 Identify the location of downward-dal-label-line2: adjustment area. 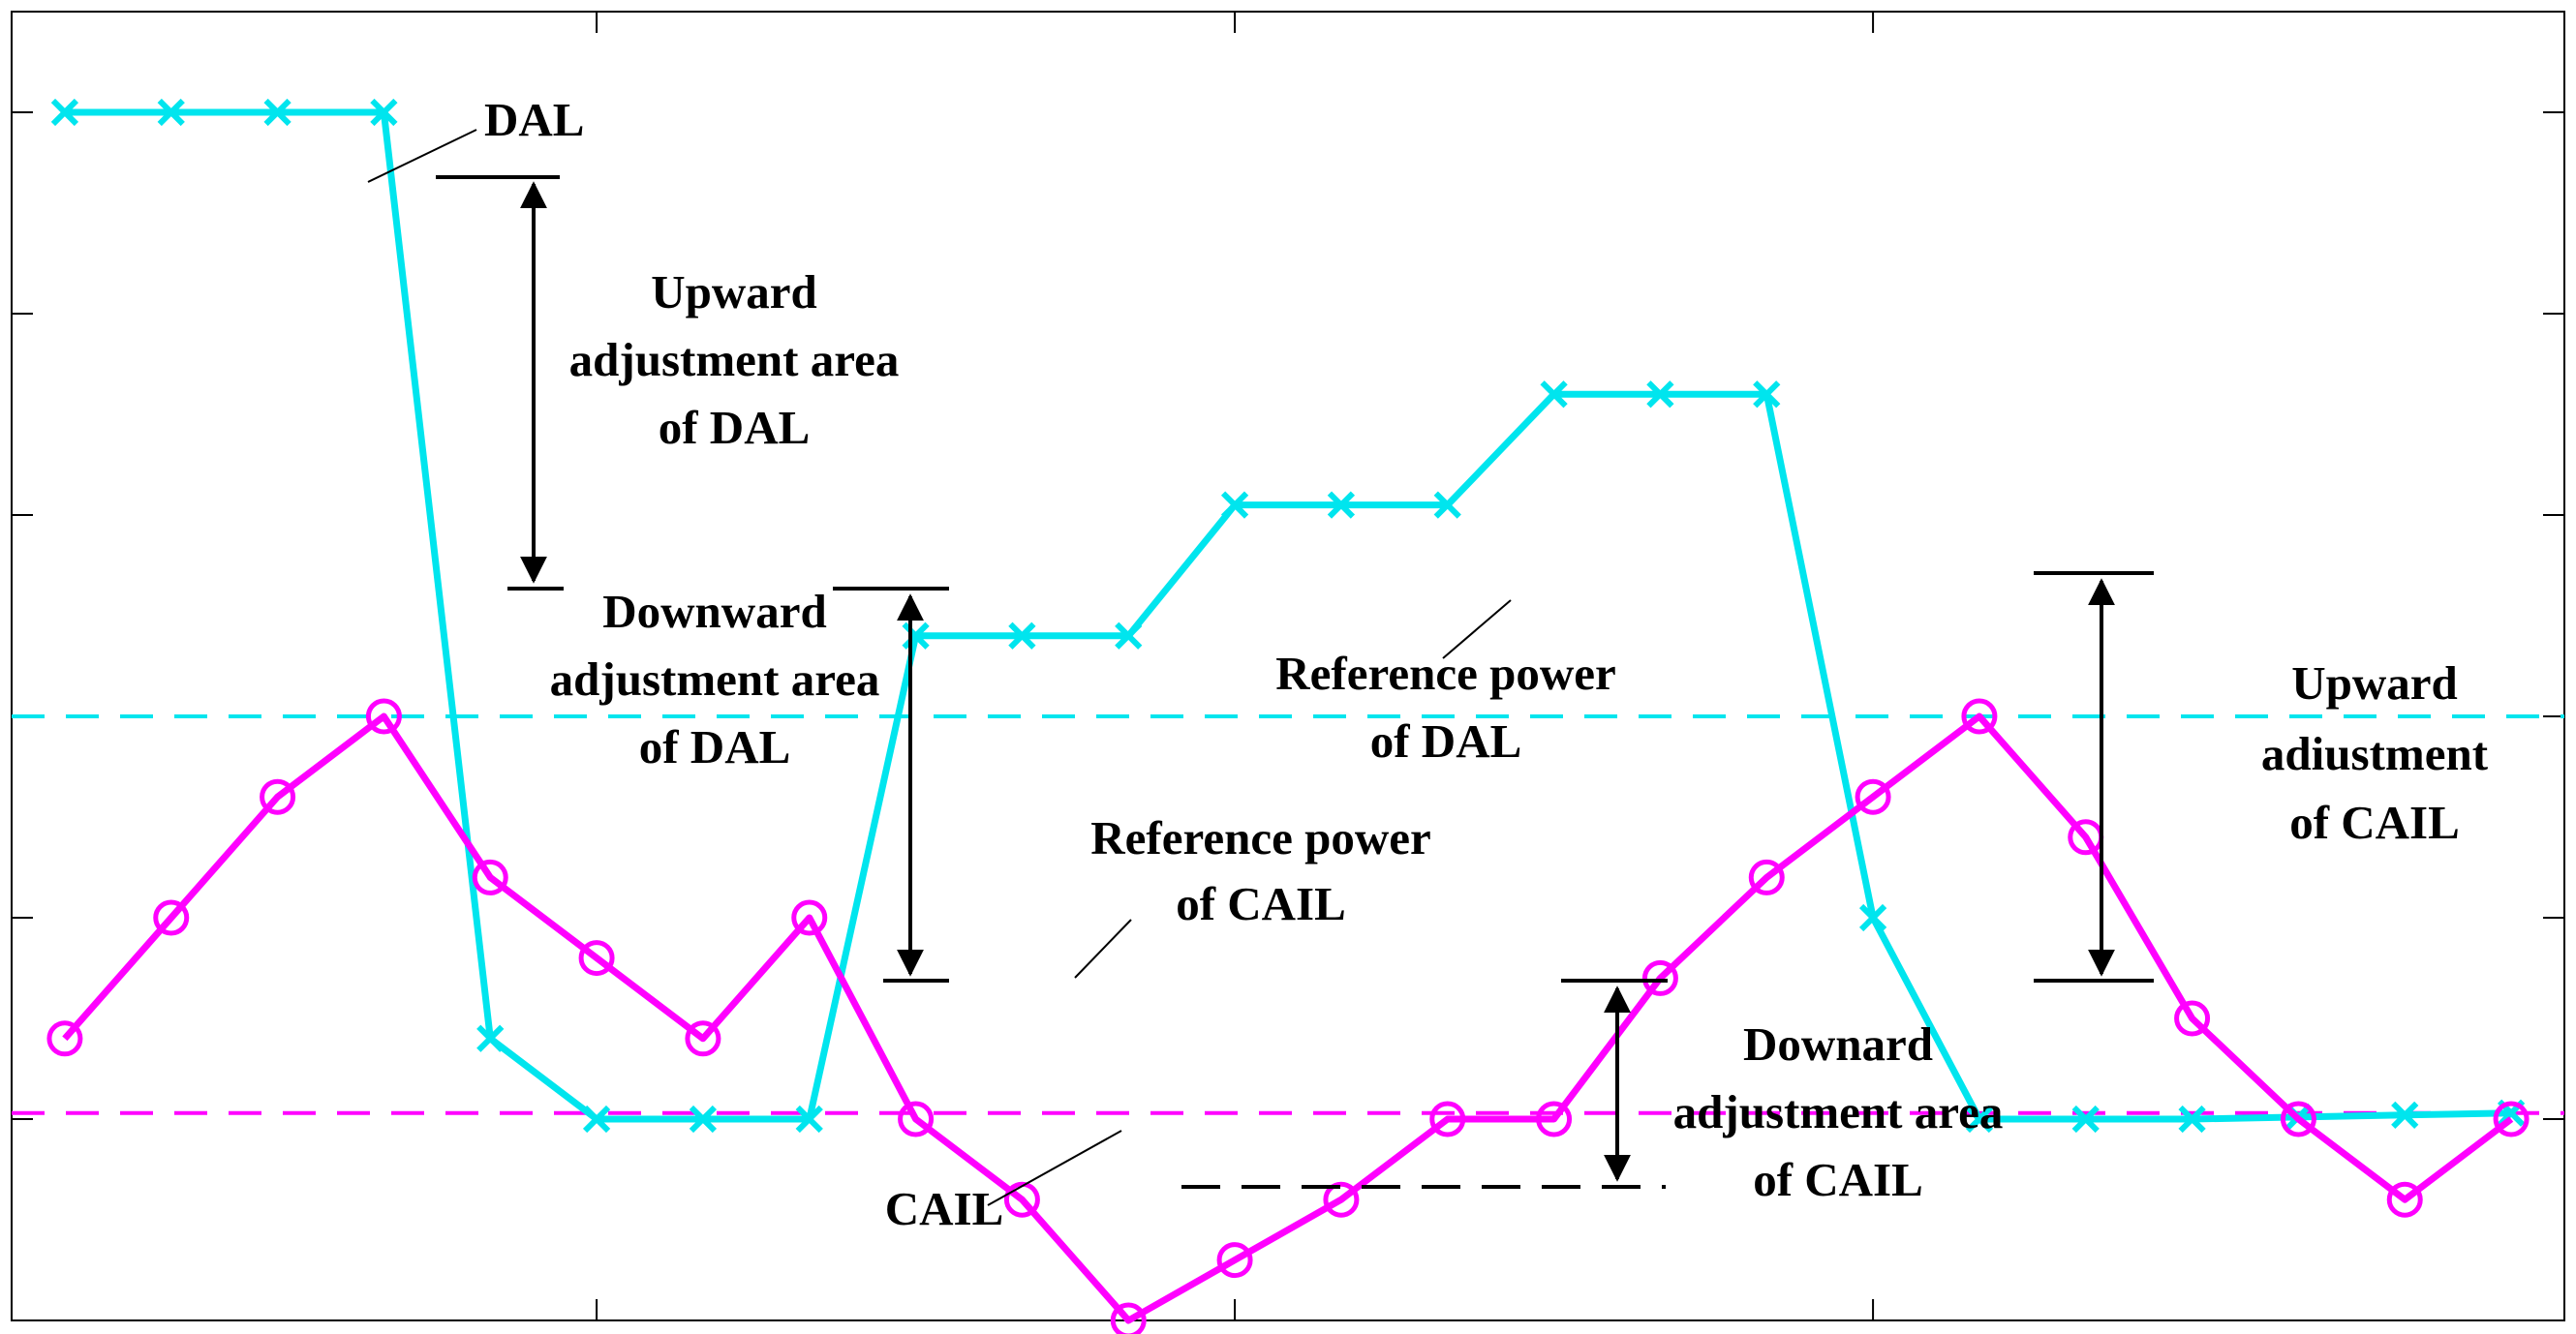
(715, 679).